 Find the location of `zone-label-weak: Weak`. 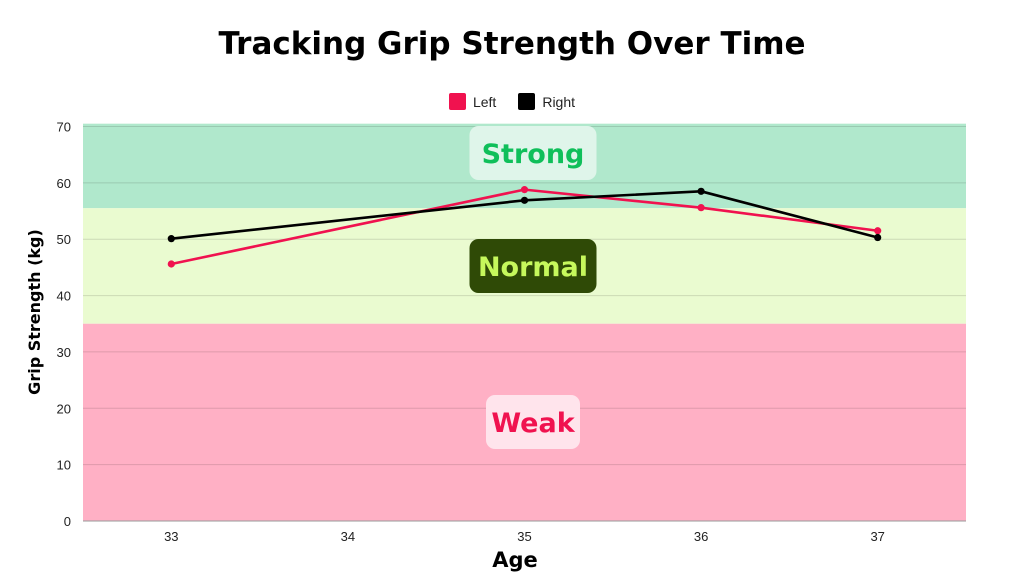

zone-label-weak: Weak is located at coordinates (533, 423).